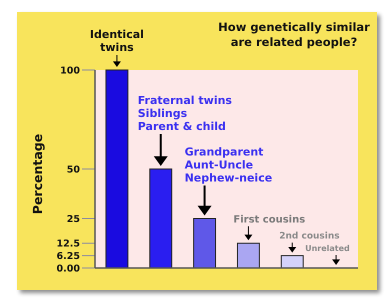 This screenshot has width=389, height=302. I want to click on chart-title: How genetically similar are related people?, so click(294, 34).